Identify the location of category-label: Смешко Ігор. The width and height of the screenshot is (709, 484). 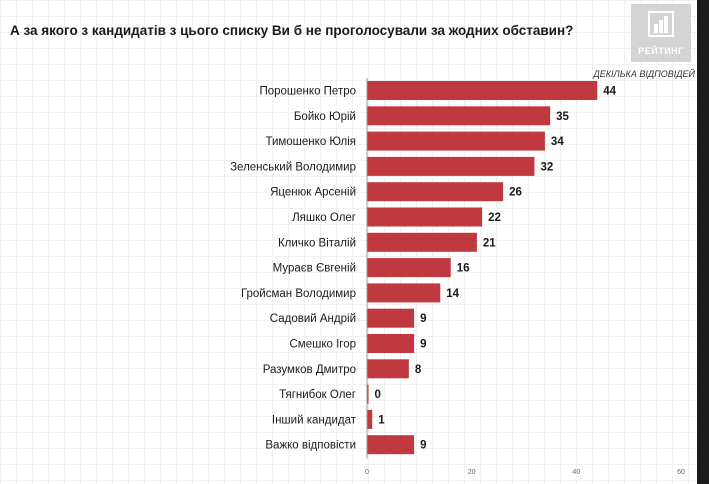
(322, 345).